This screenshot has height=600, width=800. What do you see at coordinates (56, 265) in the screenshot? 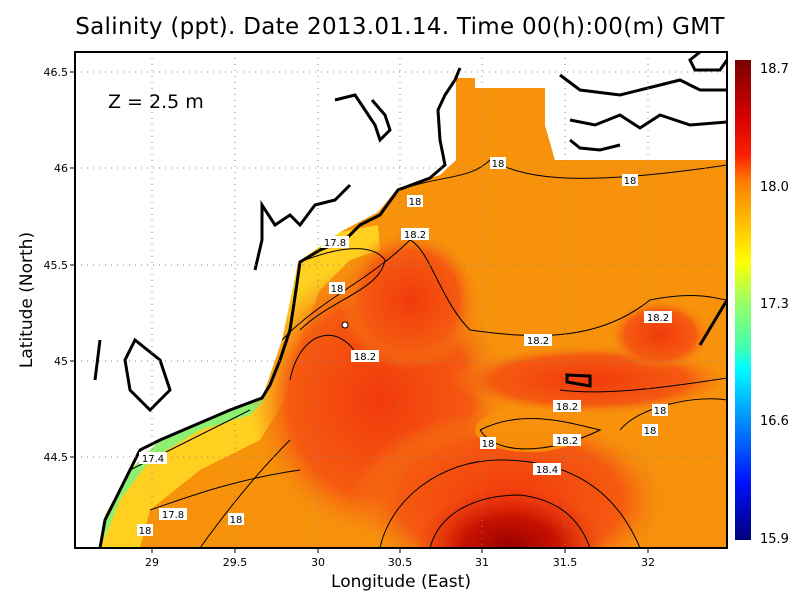
I see `y-tick-label: 45.5` at bounding box center [56, 265].